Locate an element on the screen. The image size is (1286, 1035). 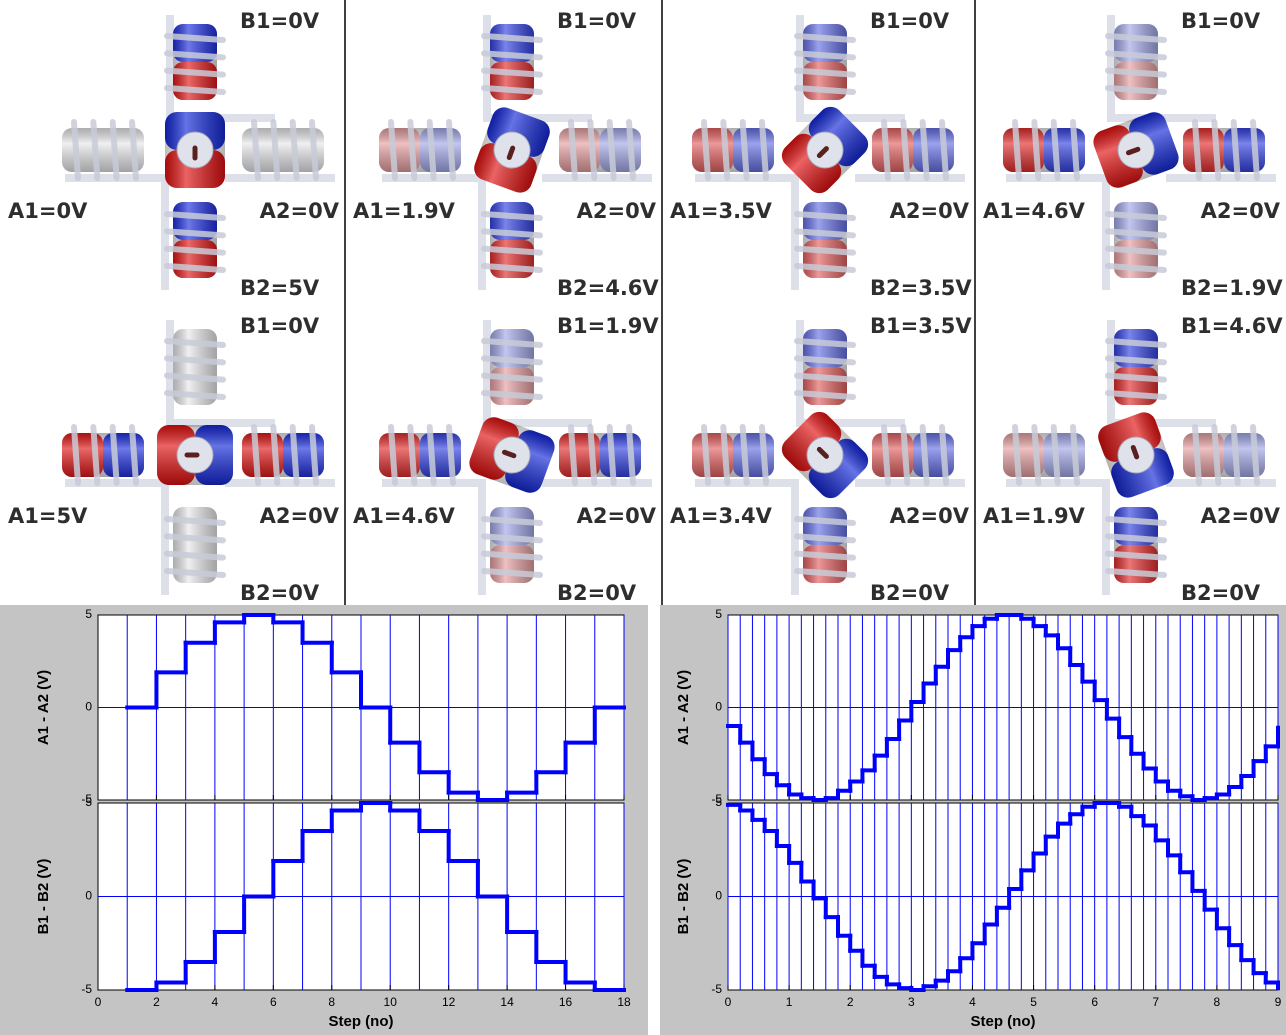
motor-panel: B1=0V A1=0V A2=0V B2=5V is located at coordinates (174, 154).